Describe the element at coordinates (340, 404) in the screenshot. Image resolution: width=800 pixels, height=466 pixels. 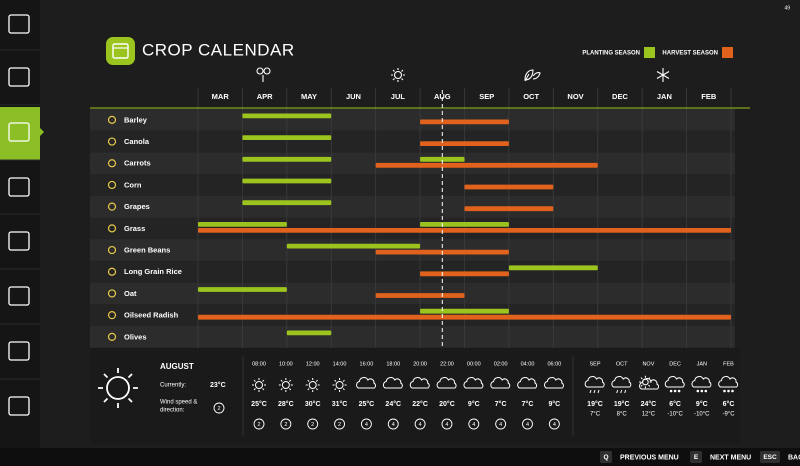
I see `hour-temp: 31°C` at that location.